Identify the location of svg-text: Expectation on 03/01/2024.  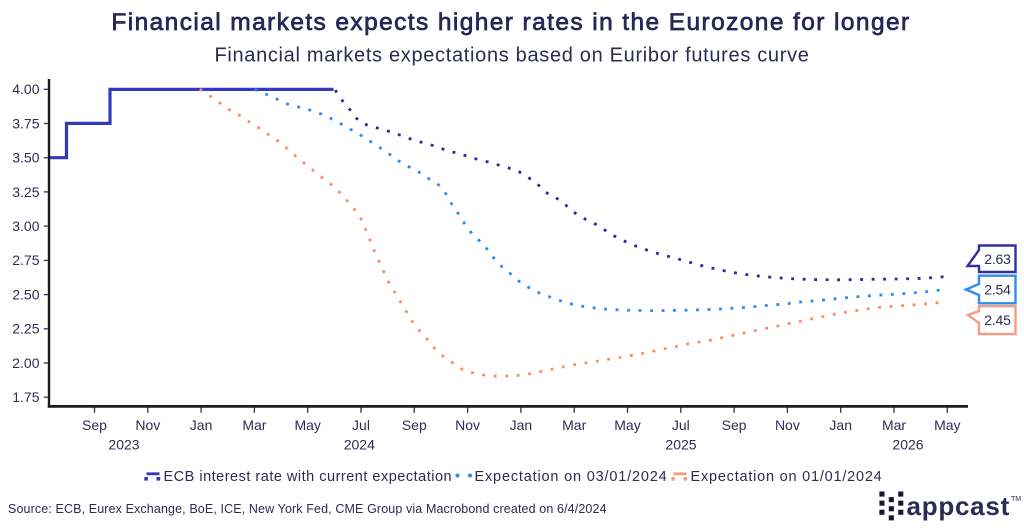
(571, 477).